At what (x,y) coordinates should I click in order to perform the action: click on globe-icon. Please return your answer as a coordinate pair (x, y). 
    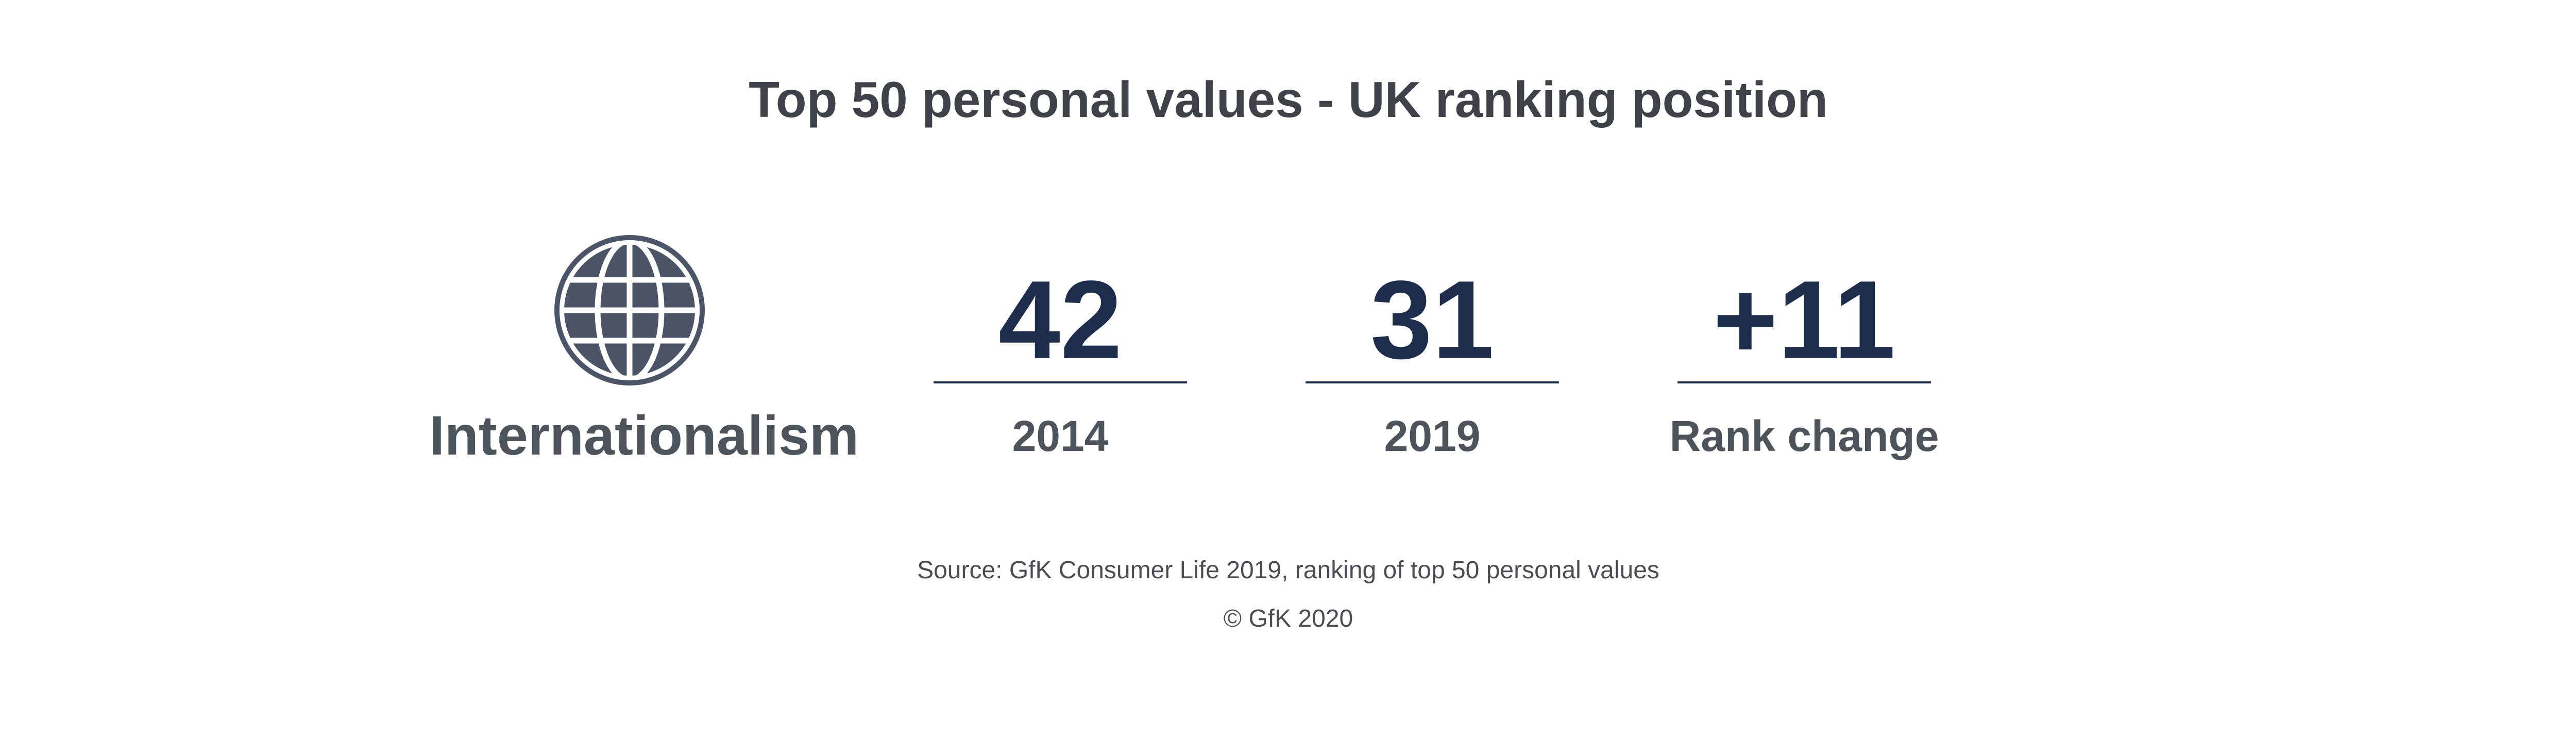
    Looking at the image, I should click on (629, 310).